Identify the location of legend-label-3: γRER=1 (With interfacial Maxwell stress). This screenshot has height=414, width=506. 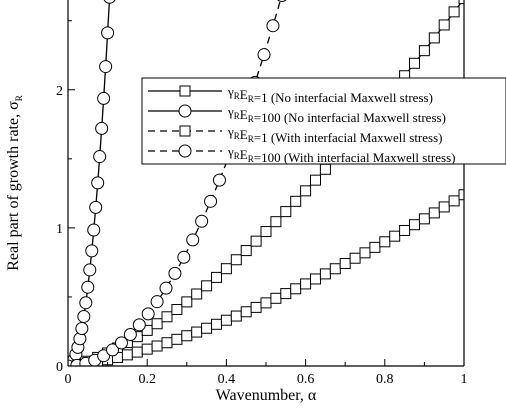
(334, 134).